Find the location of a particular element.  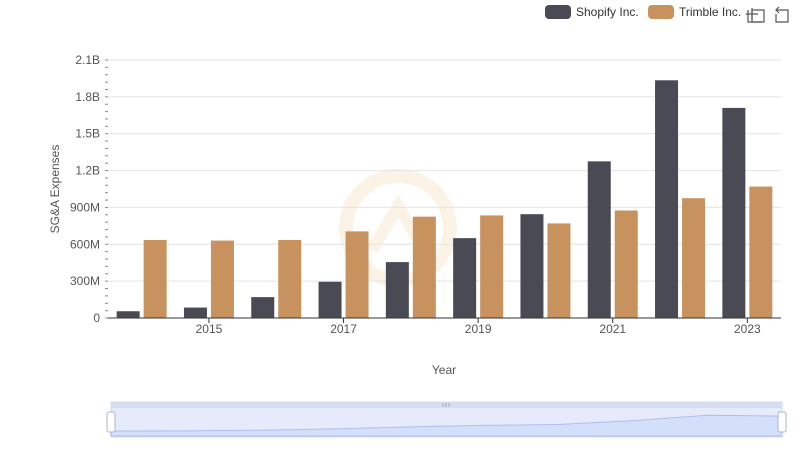

y-tick-label: 900M is located at coordinates (85, 207).